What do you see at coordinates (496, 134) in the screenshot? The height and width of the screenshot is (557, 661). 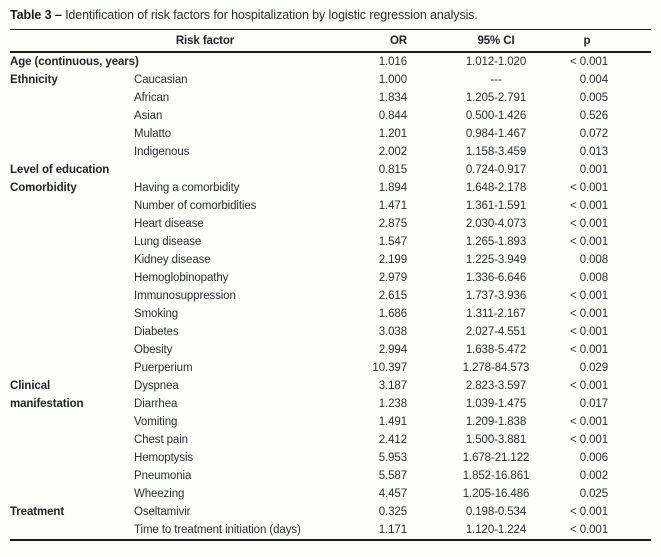 I see `ci-cell: 0.984-1.467` at bounding box center [496, 134].